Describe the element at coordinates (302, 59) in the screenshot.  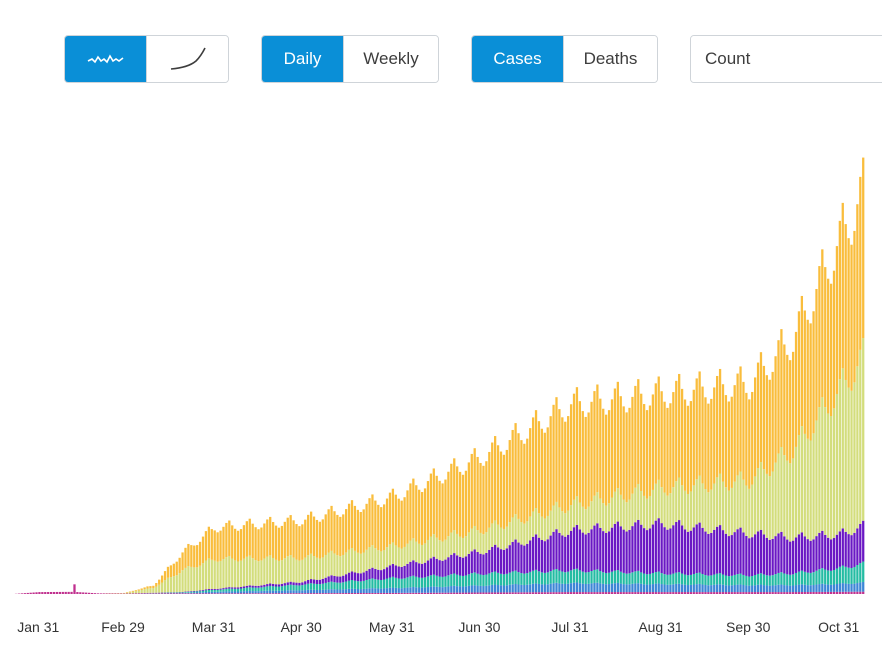
I see `daily-button: Daily` at that location.